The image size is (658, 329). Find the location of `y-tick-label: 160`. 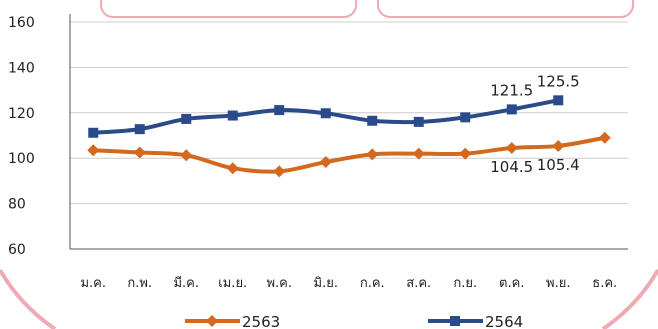

y-tick-label: 160 is located at coordinates (21, 23).